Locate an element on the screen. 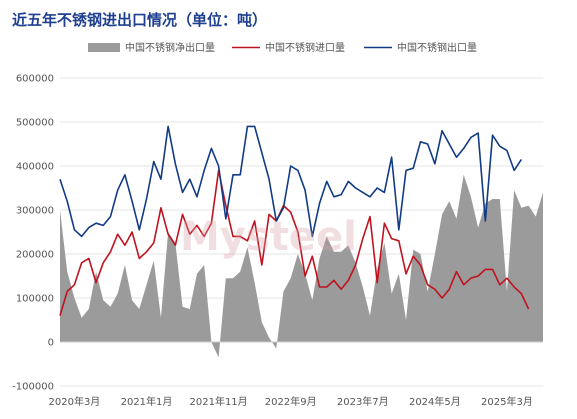  legend-label-import: 中国不锈钢进口量 is located at coordinates (305, 47).